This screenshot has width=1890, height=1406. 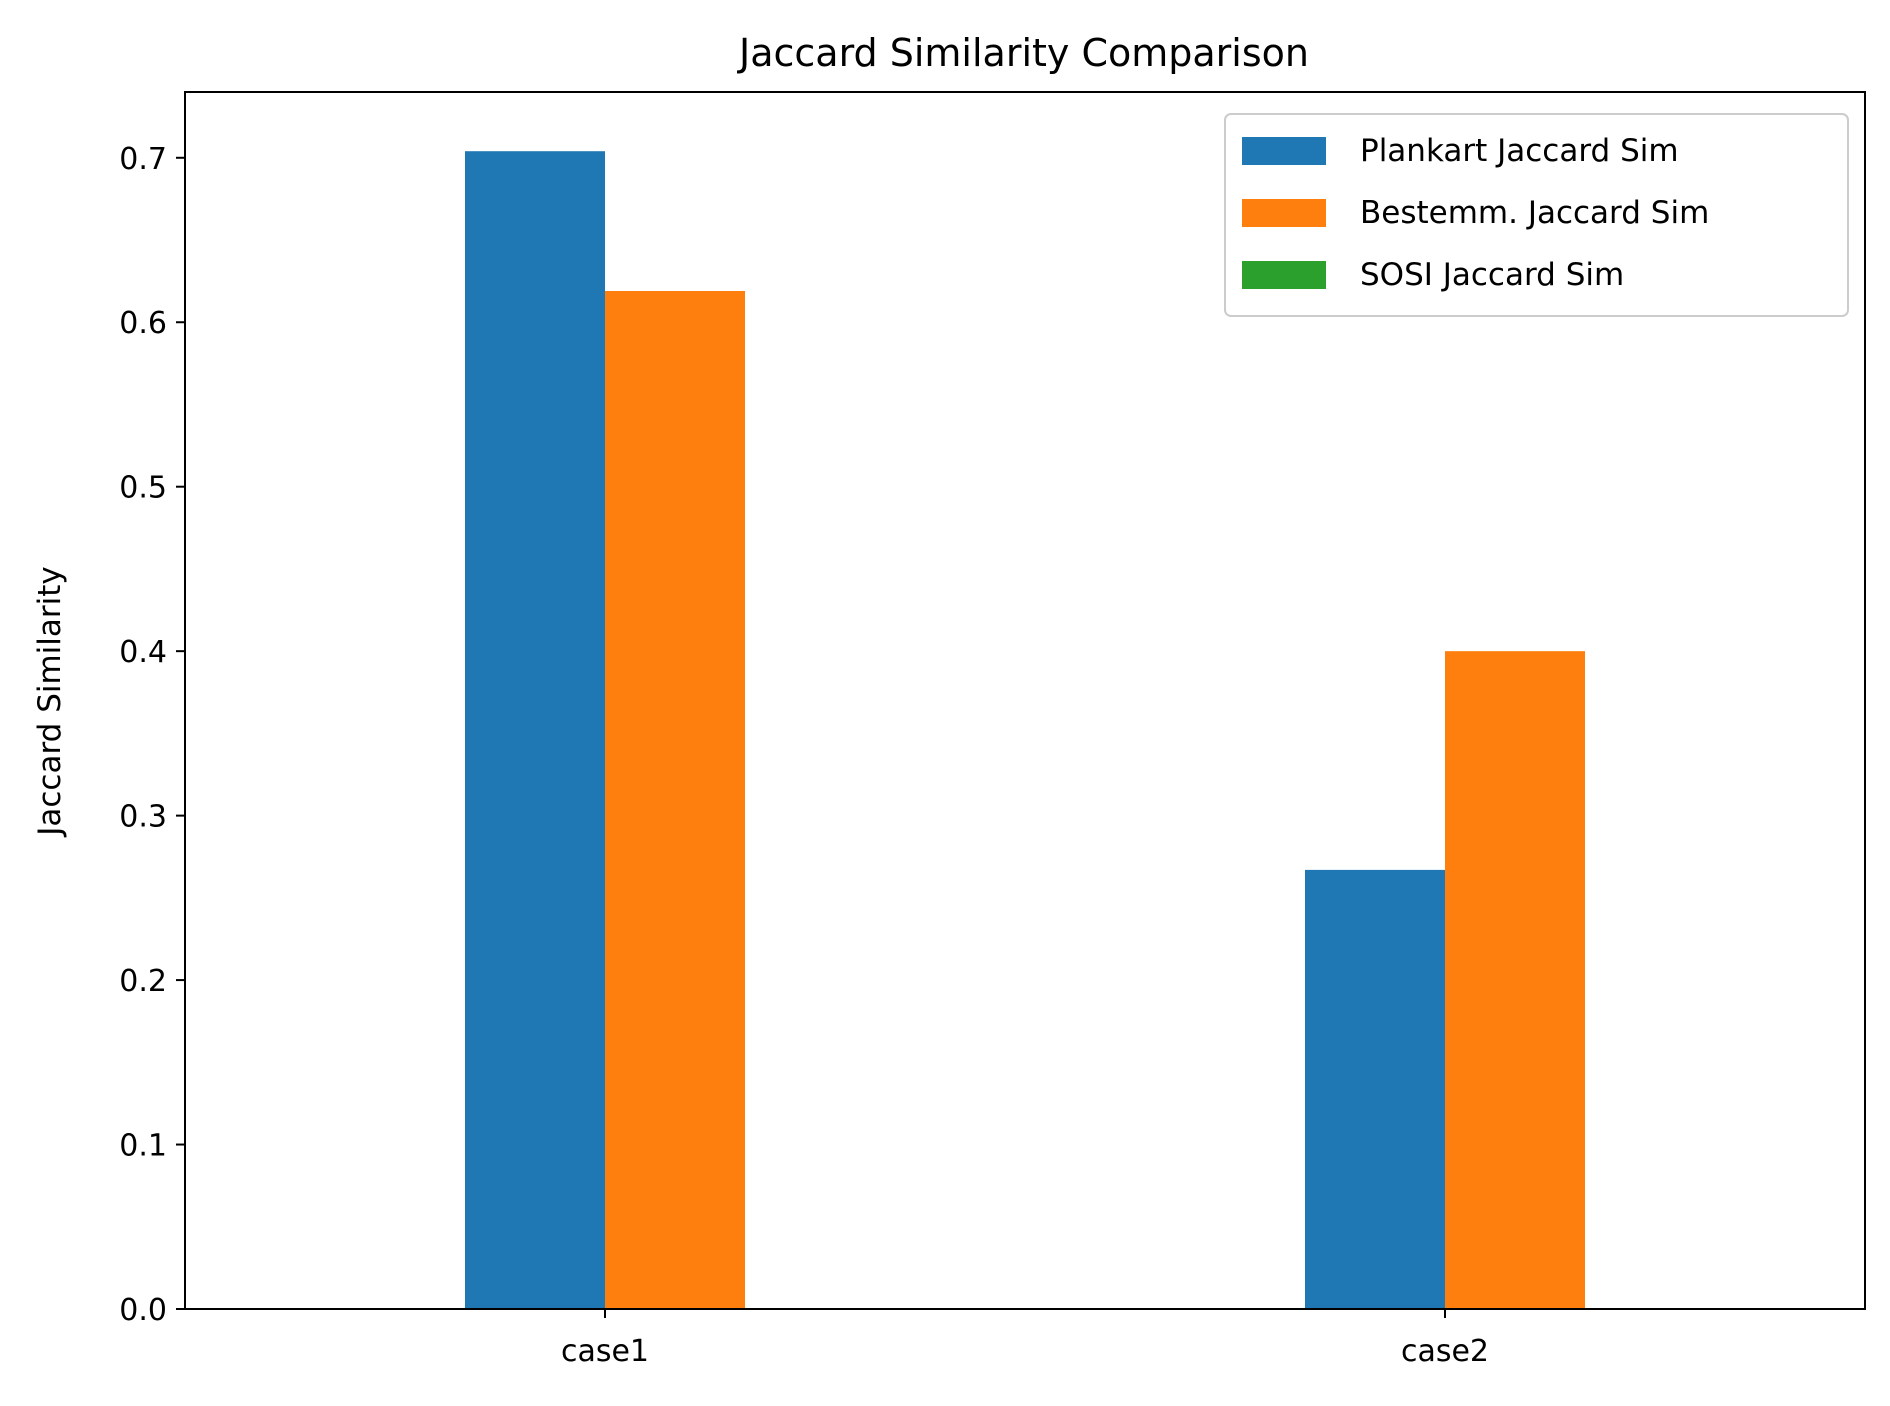 I want to click on y-tick-label: 0.3, so click(x=143, y=817).